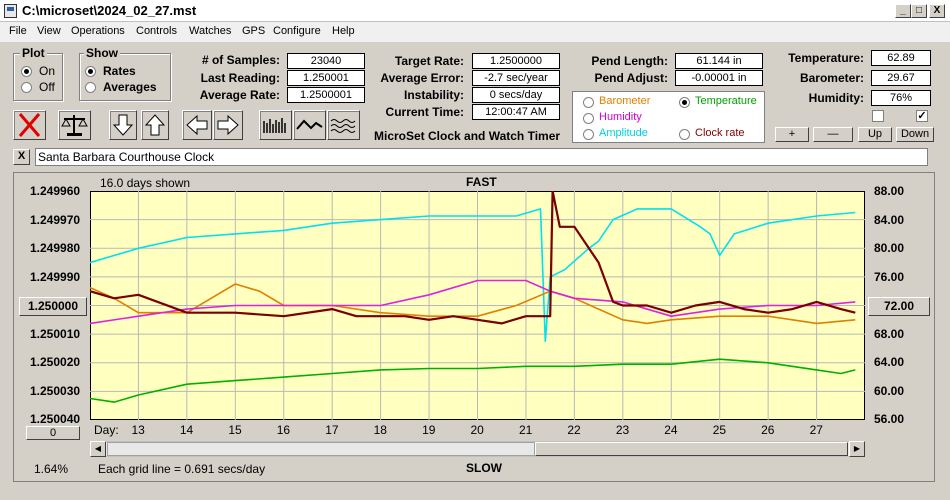  What do you see at coordinates (768, 430) in the screenshot?
I see `x-tick-label: 26` at bounding box center [768, 430].